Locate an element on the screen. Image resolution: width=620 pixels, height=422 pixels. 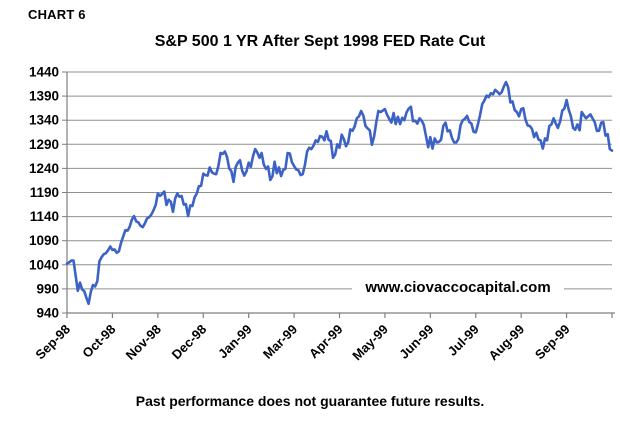
x-tick-label: Jan-99 is located at coordinates (235, 342).